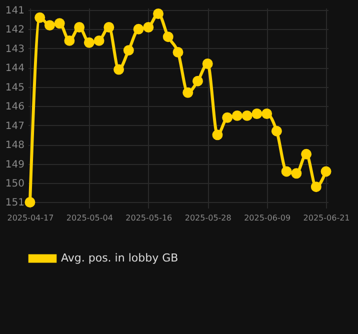 The width and height of the screenshot is (358, 334). What do you see at coordinates (14, 49) in the screenshot?
I see `y-tick-label: 143` at bounding box center [14, 49].